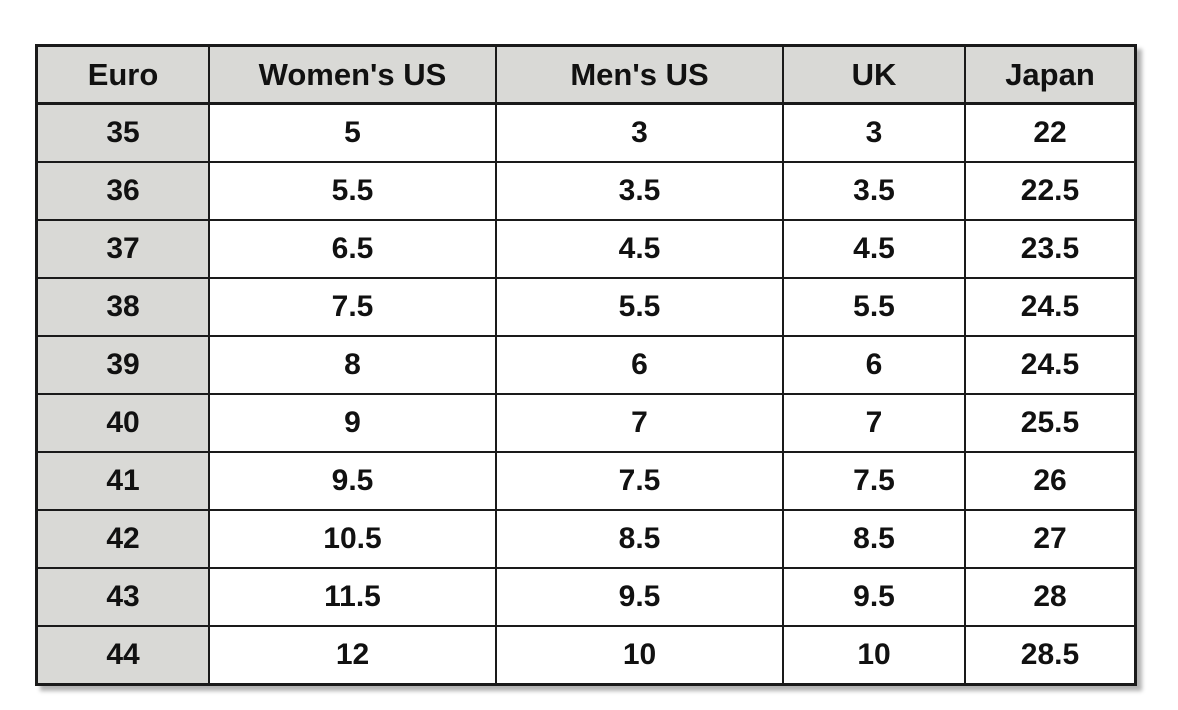 The width and height of the screenshot is (1178, 710). Describe the element at coordinates (122, 655) in the screenshot. I see `row-header-euro-size: 44` at that location.